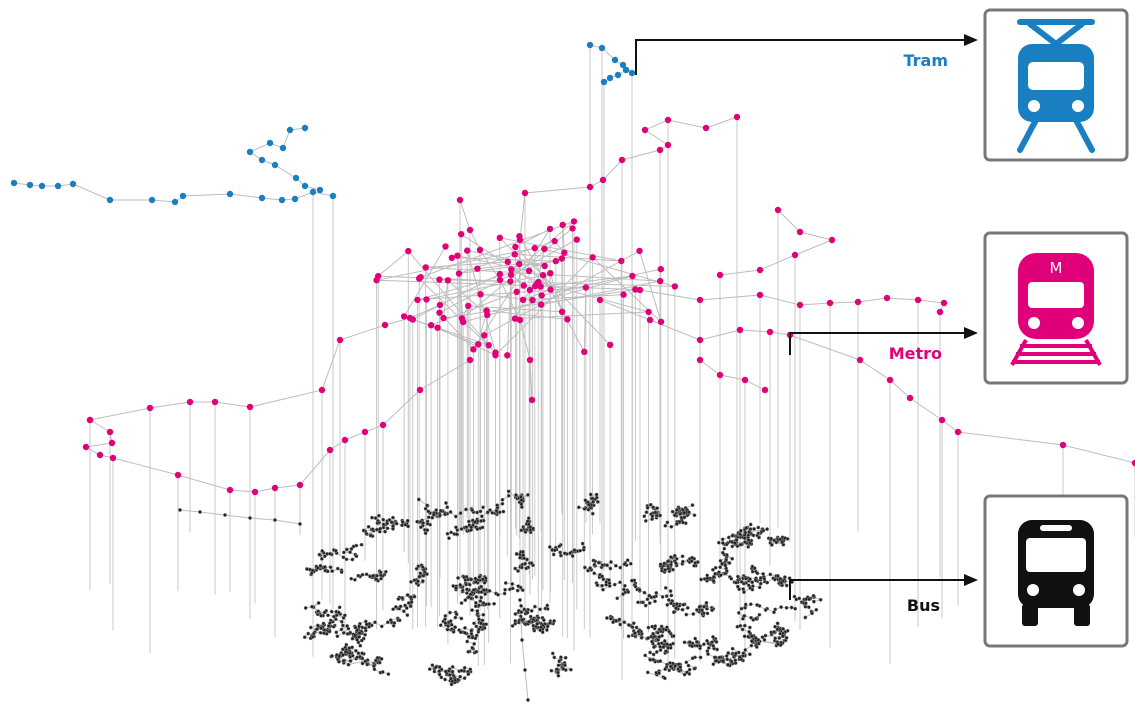 The height and width of the screenshot is (711, 1135). What do you see at coordinates (1056, 268) in the screenshot?
I see `metro-letter: M` at bounding box center [1056, 268].